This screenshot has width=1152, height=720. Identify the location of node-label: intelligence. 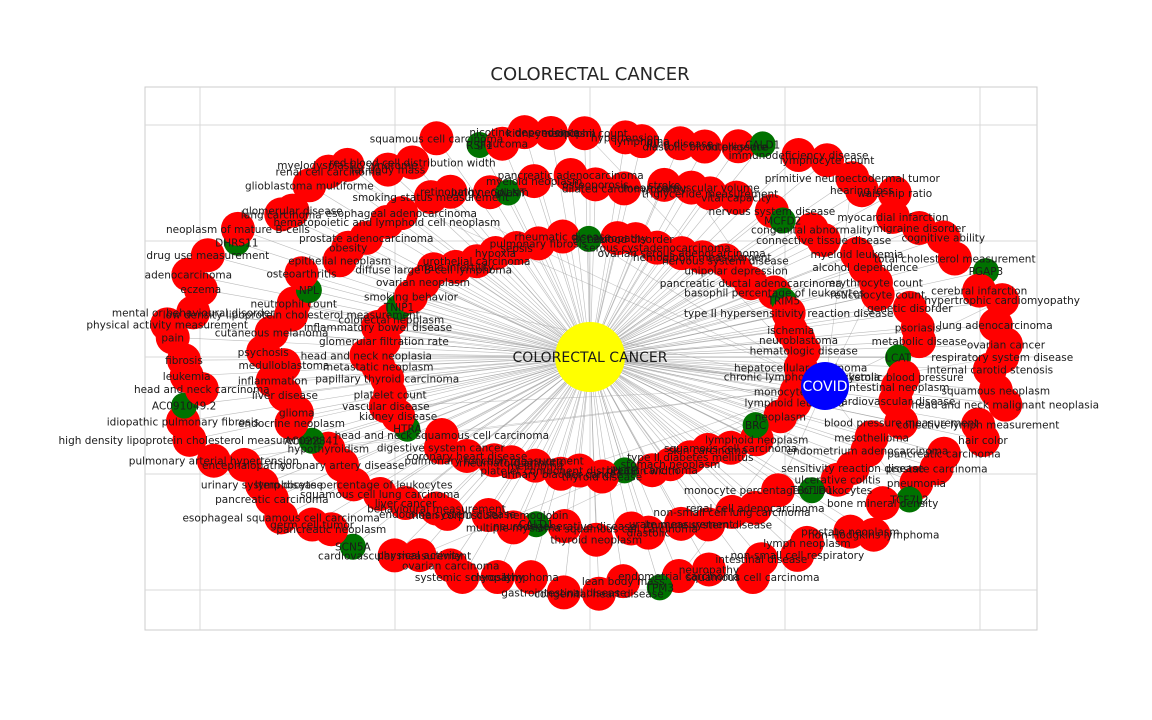
(738, 147).